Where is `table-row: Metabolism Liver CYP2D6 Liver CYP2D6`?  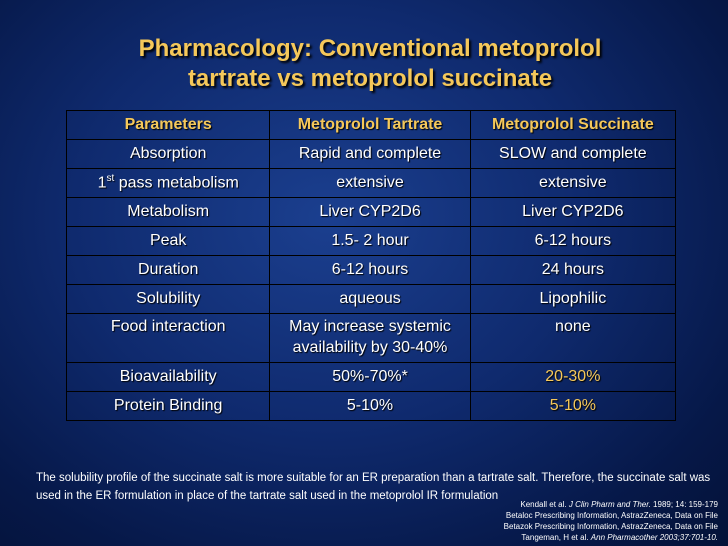
table-row: Metabolism Liver CYP2D6 Liver CYP2D6 is located at coordinates (371, 212).